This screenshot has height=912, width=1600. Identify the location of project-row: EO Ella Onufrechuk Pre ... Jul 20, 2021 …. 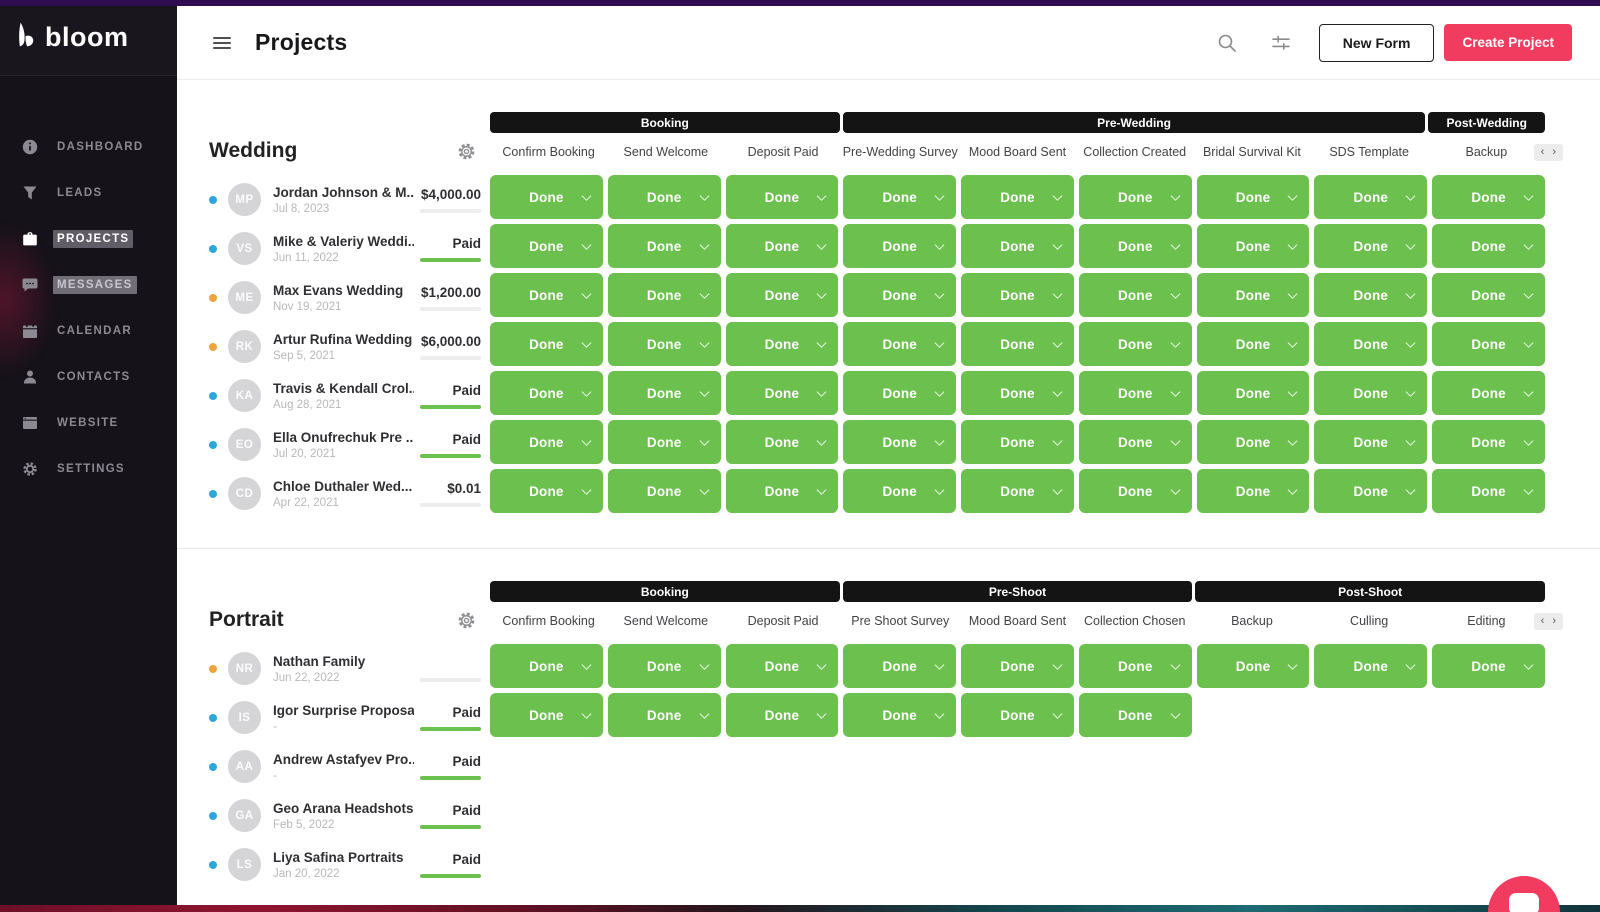
(349, 444).